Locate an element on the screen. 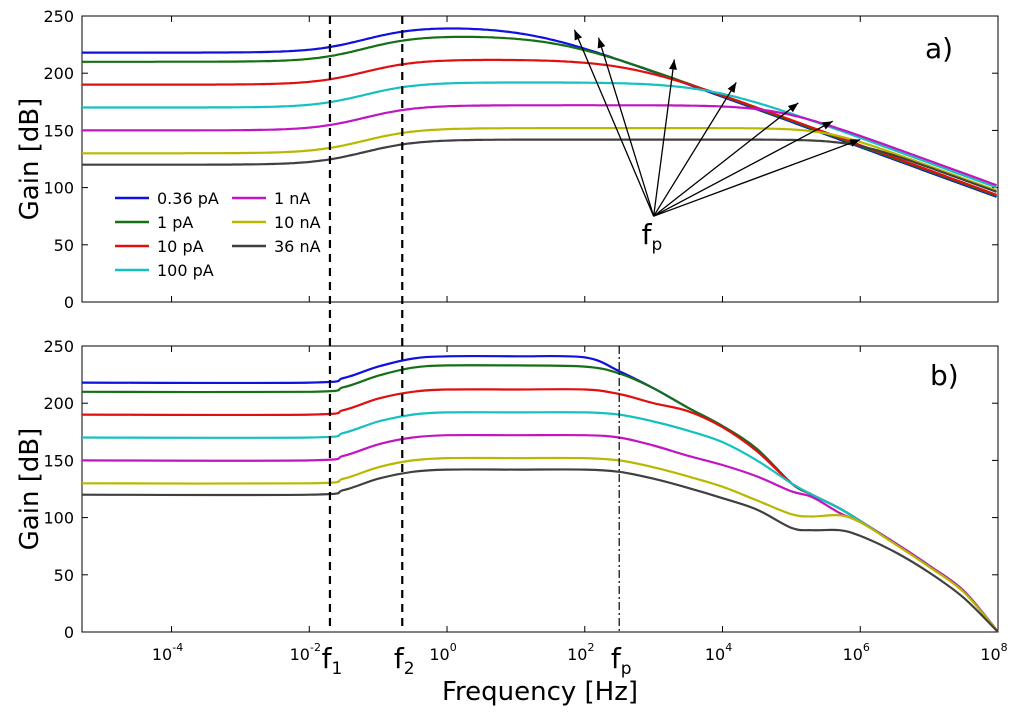 This screenshot has width=1024, height=715. legend-label: 10 pA is located at coordinates (180, 246).